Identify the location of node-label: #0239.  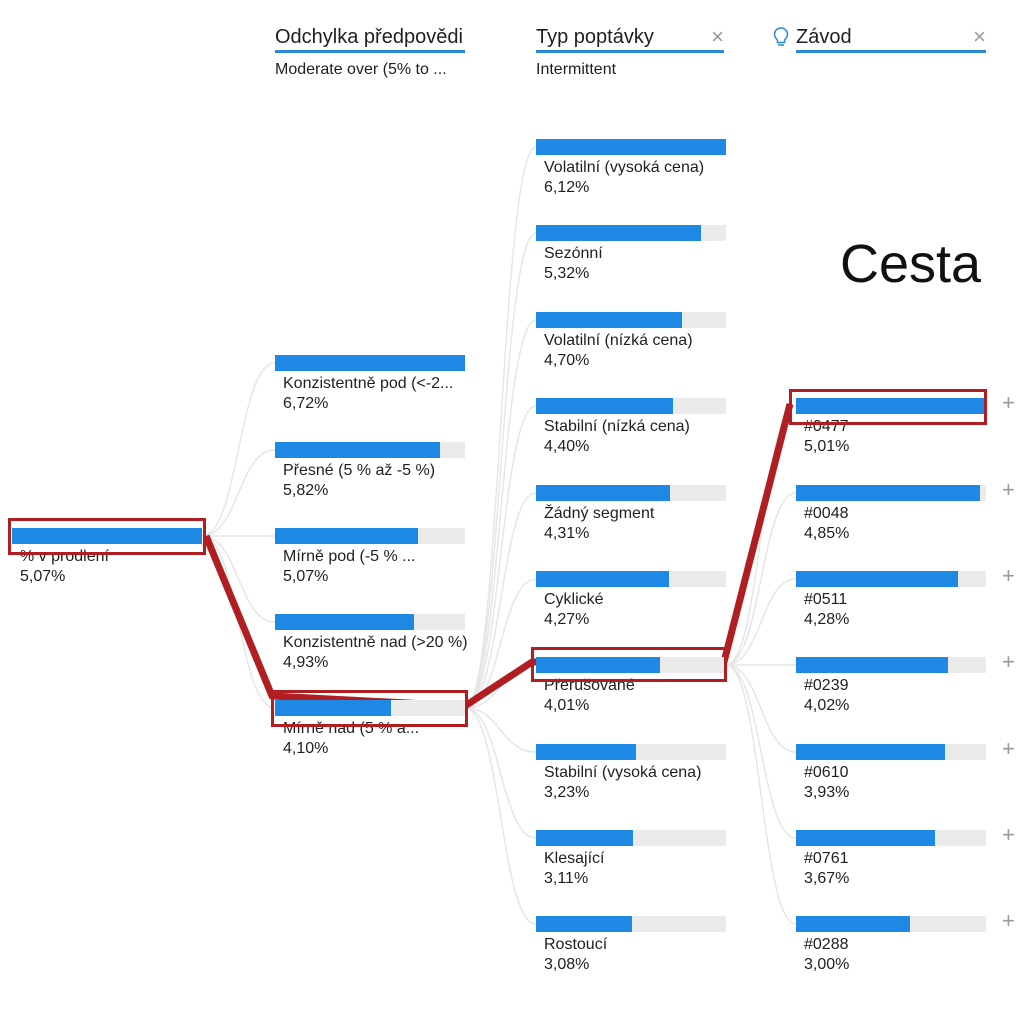
(826, 685).